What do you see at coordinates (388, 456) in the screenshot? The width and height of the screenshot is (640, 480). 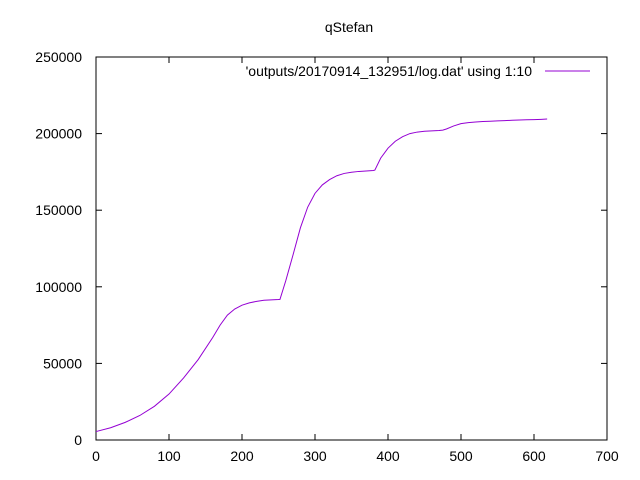 I see `x-tick-label: 400` at bounding box center [388, 456].